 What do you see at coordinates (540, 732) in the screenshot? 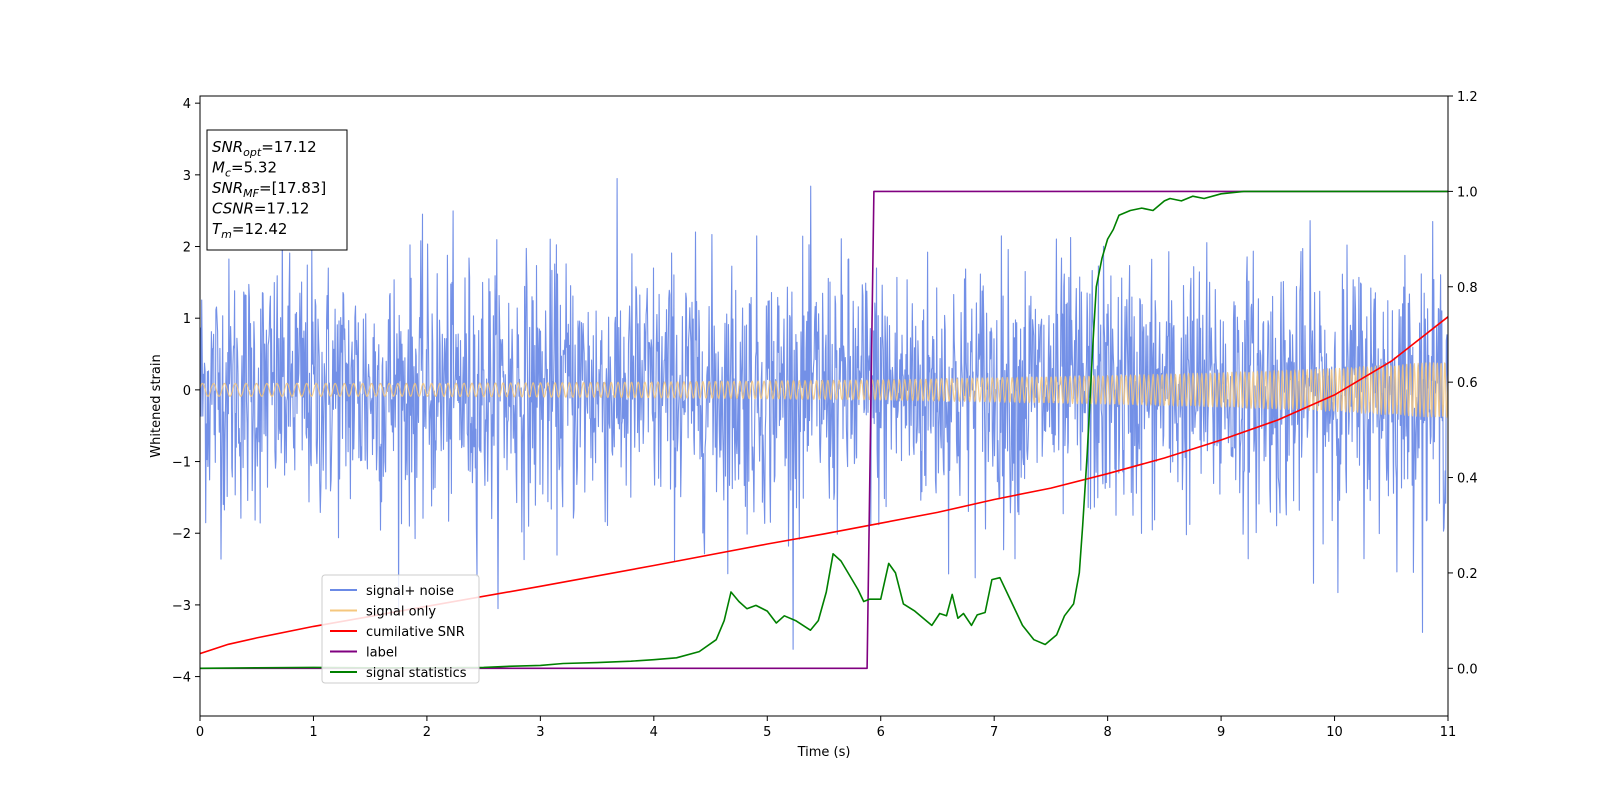
I see `x-tick-label: 3` at bounding box center [540, 732].